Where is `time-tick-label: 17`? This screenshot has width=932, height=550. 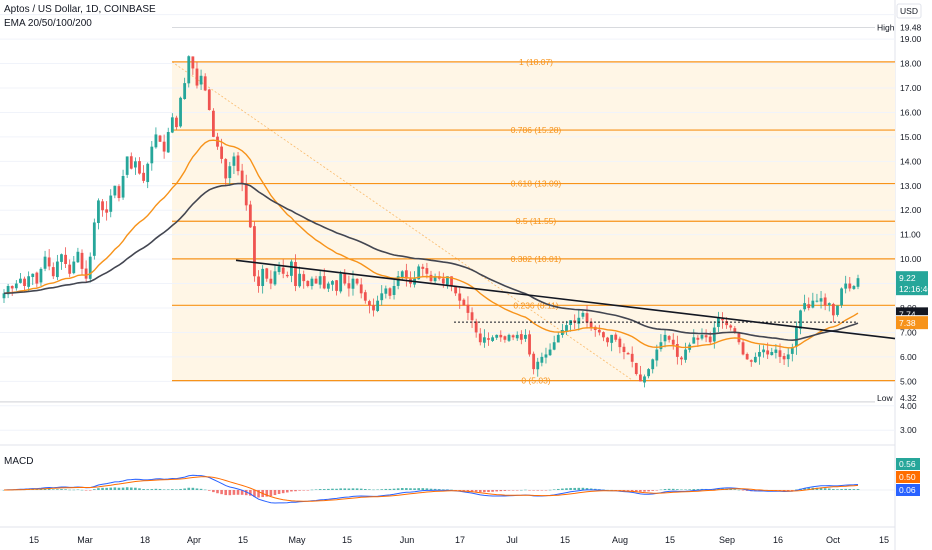
time-tick-label: 17 is located at coordinates (460, 540).